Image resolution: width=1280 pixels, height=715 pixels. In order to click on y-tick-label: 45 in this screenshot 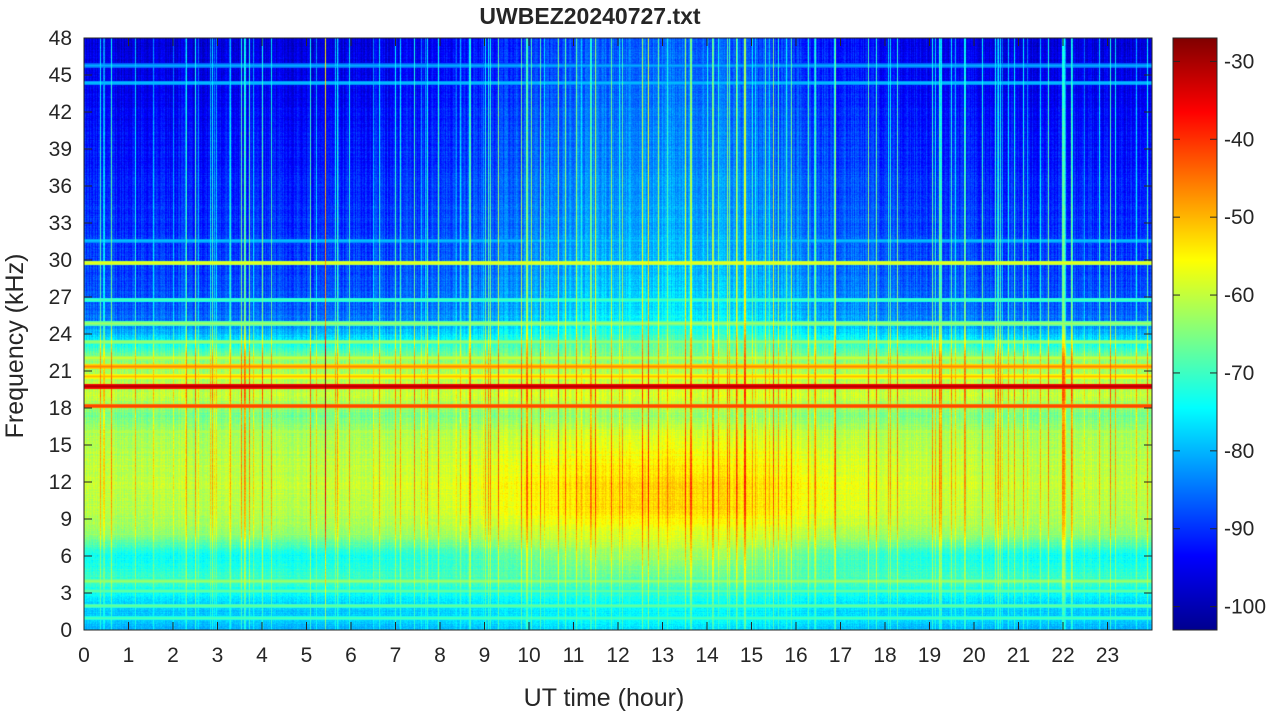, I will do `click(60, 75)`.